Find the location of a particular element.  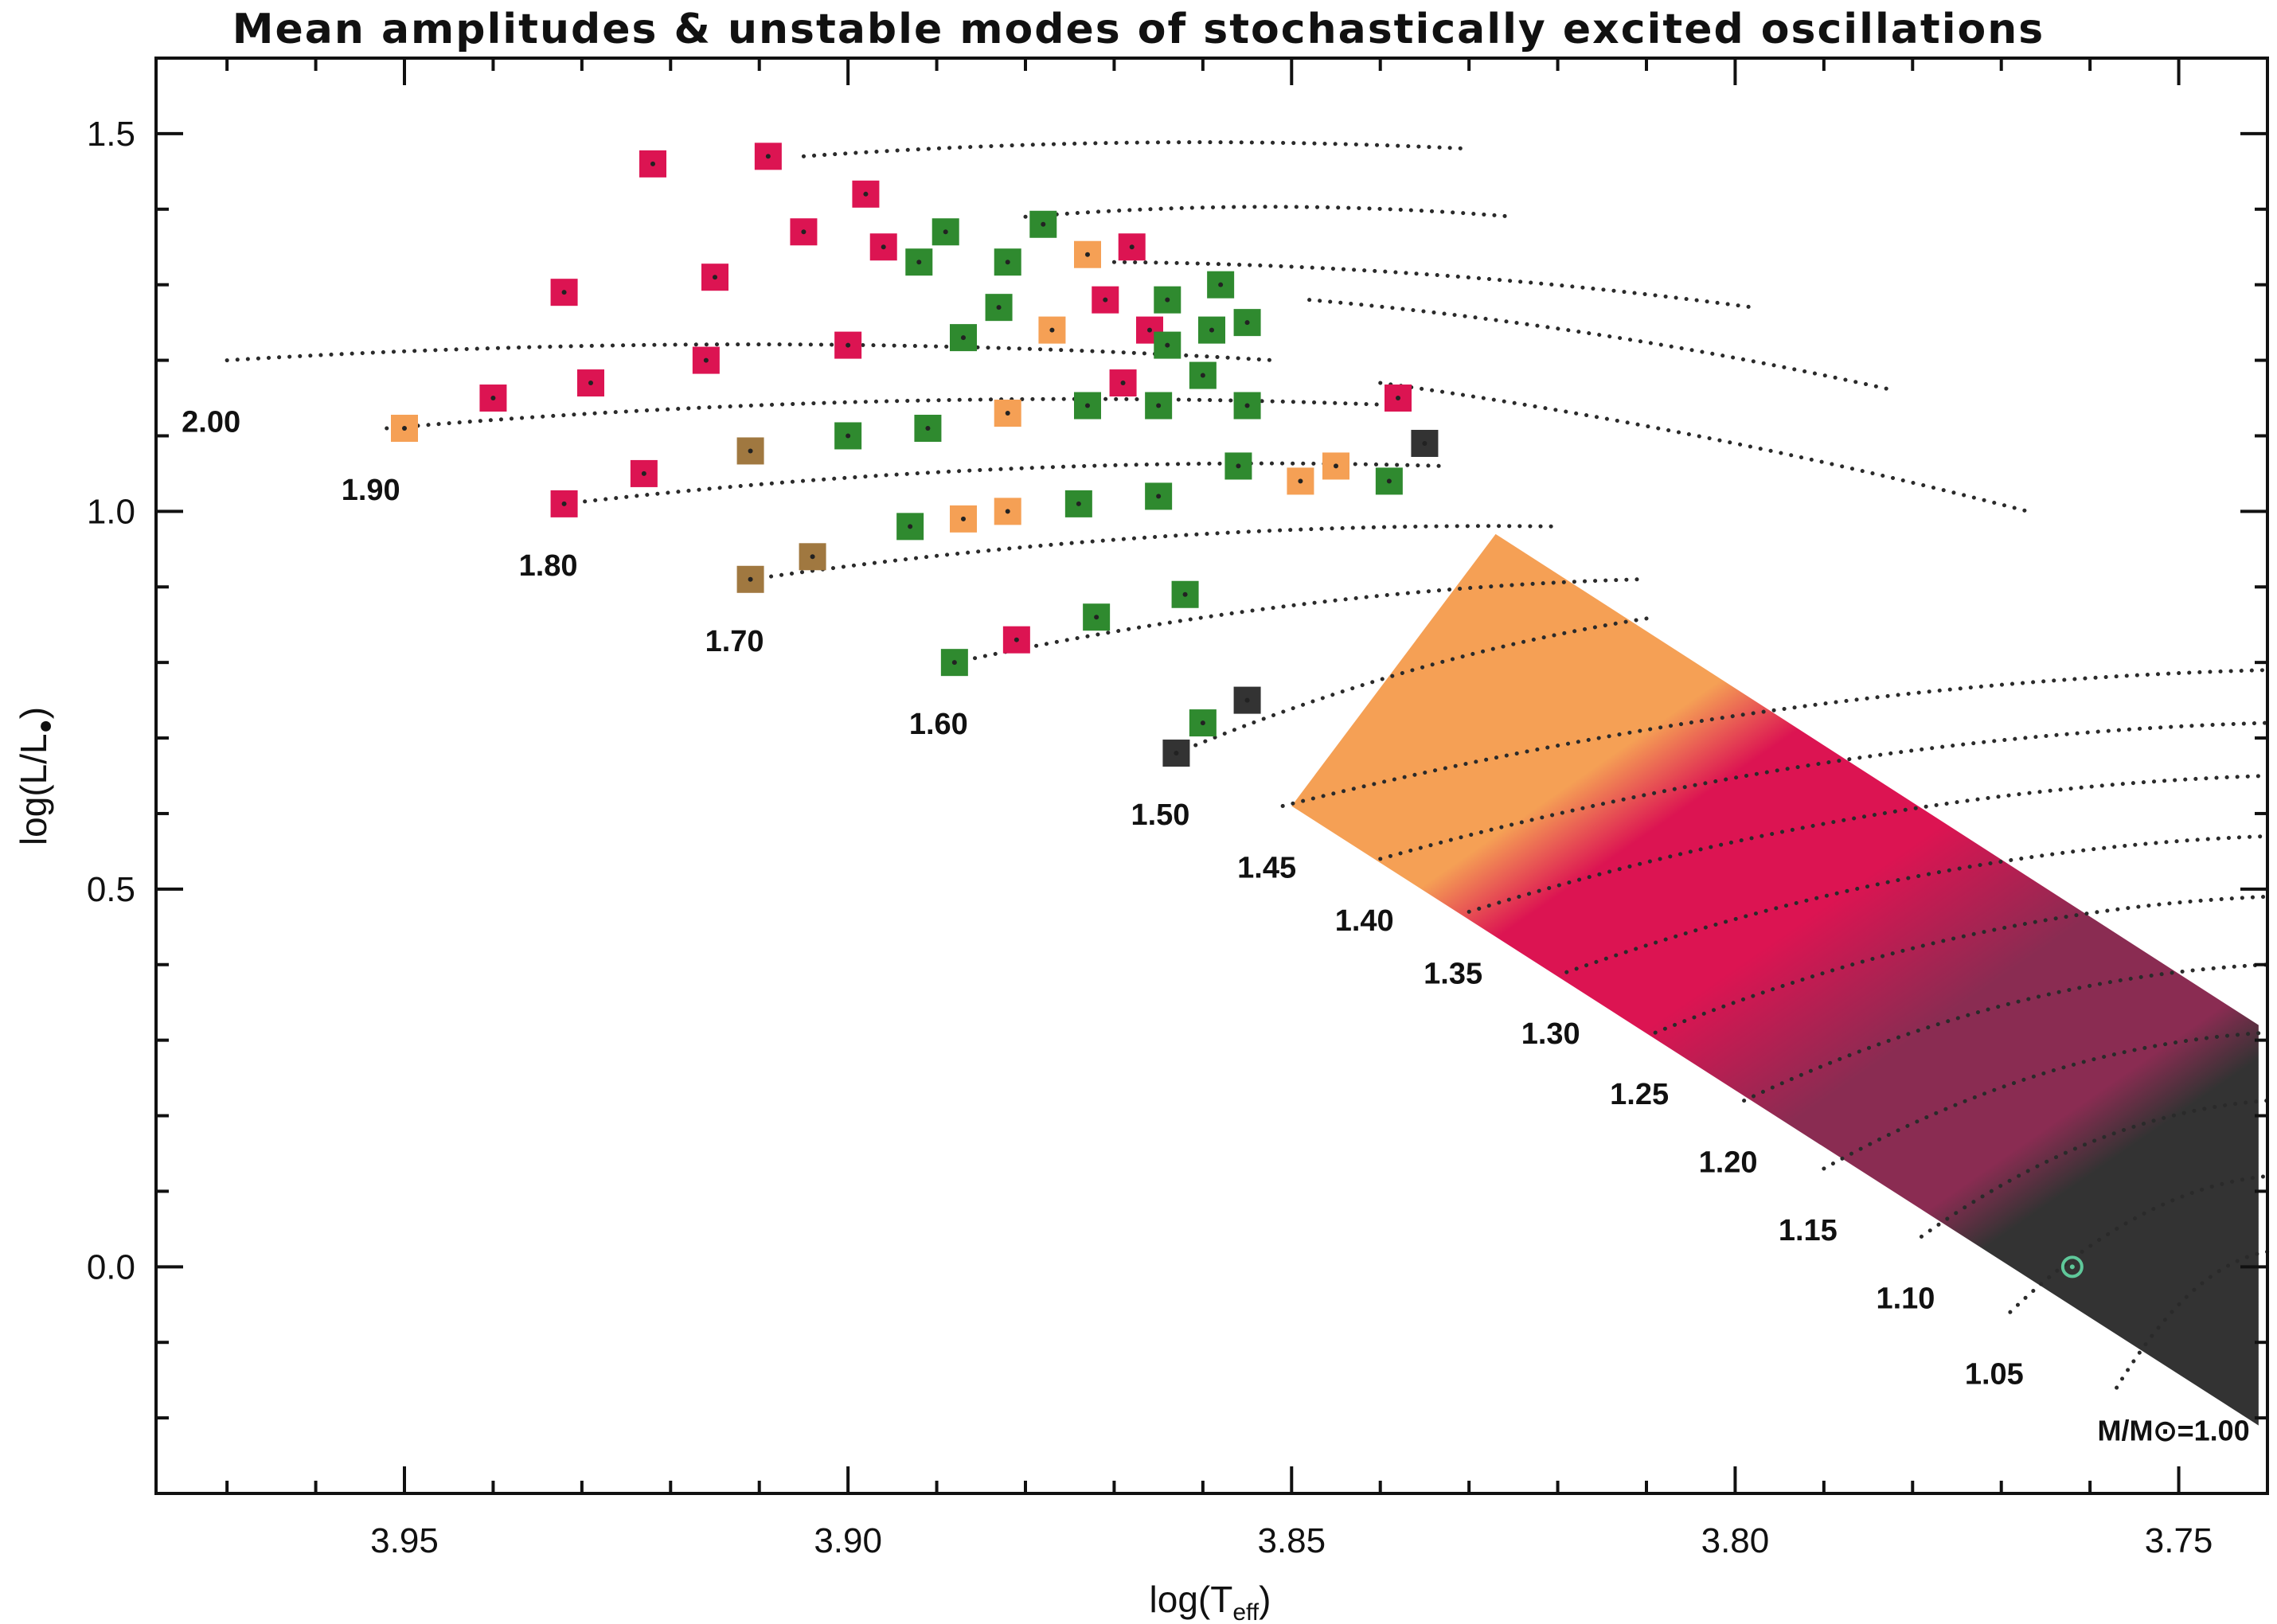

x-axis-label-subscript: eff is located at coordinates (1245, 1611).